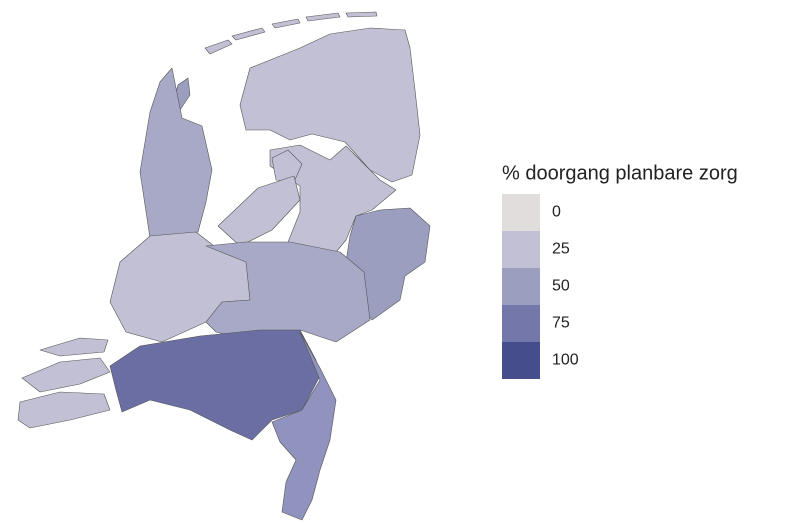 The width and height of the screenshot is (787, 523). Describe the element at coordinates (259, 211) in the screenshot. I see `flevoland` at that location.